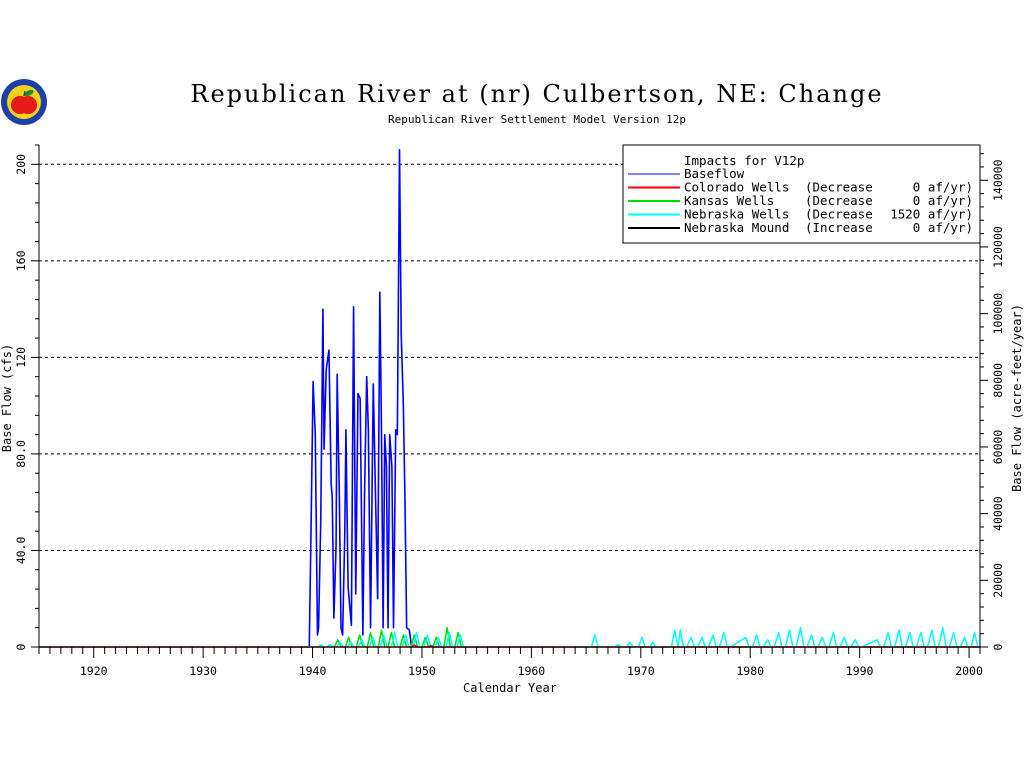 This screenshot has height=768, width=1024. I want to click on y-right-tick-label: 80000, so click(998, 380).